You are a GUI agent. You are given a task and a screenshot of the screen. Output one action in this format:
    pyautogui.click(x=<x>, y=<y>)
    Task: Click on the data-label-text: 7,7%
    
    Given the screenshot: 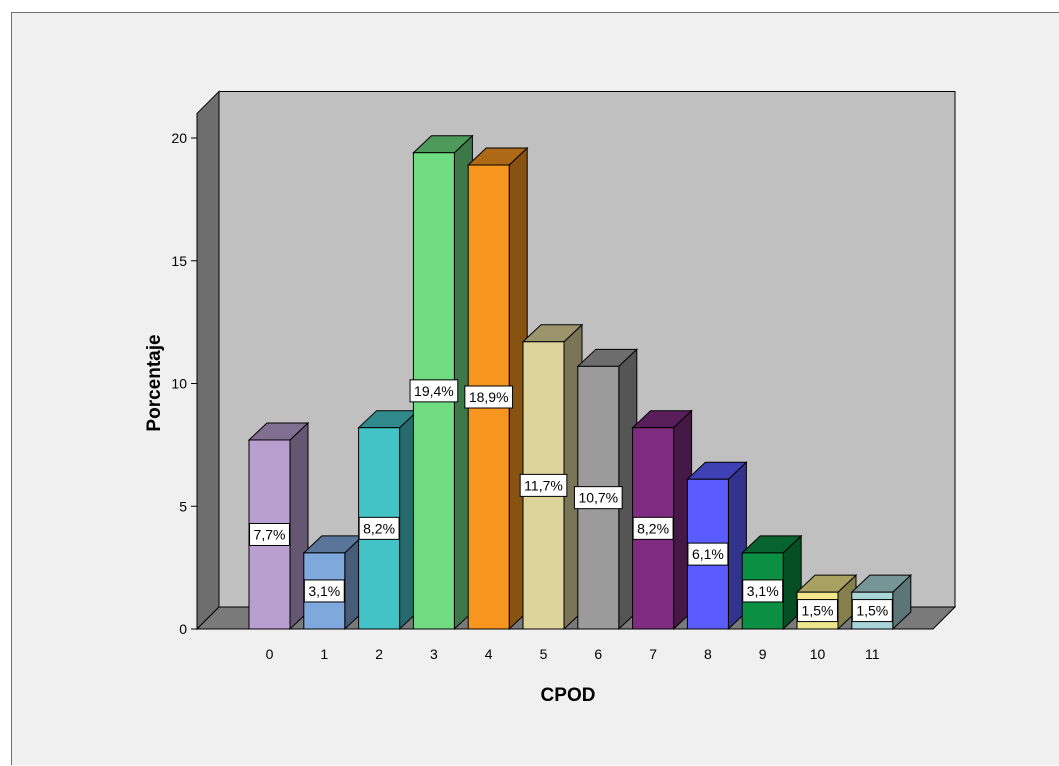 What is the action you would take?
    pyautogui.click(x=270, y=534)
    